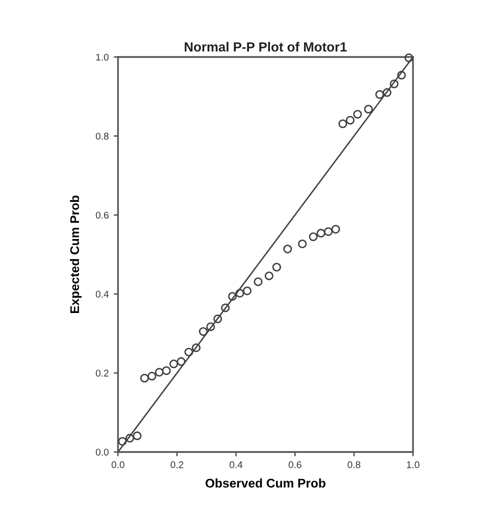 The image size is (482, 513). Describe the element at coordinates (102, 452) in the screenshot. I see `y-tick-label: 0.0` at that location.